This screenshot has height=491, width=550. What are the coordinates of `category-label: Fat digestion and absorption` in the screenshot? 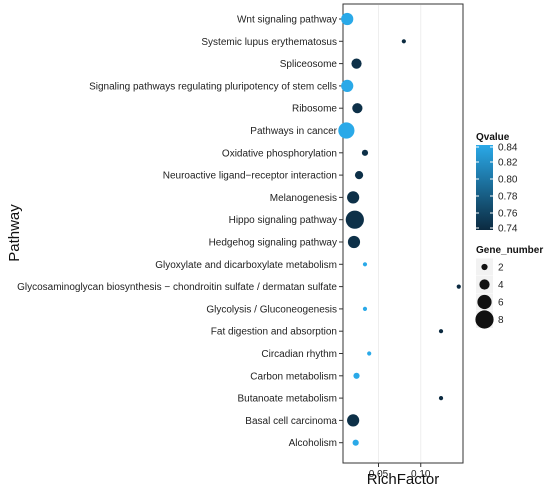 It's located at (274, 332).